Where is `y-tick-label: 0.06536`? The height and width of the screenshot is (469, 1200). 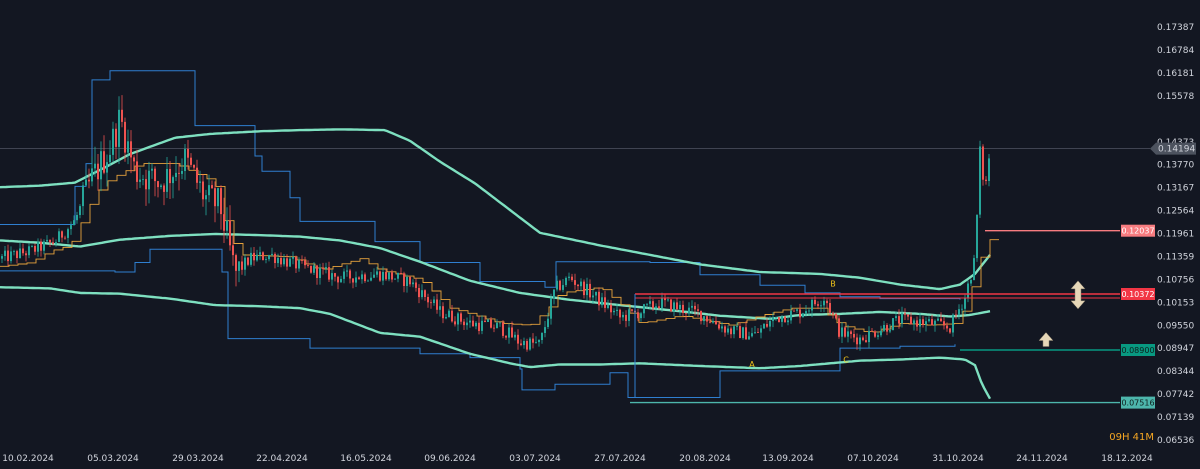 y-tick-label: 0.06536 is located at coordinates (1175, 441).